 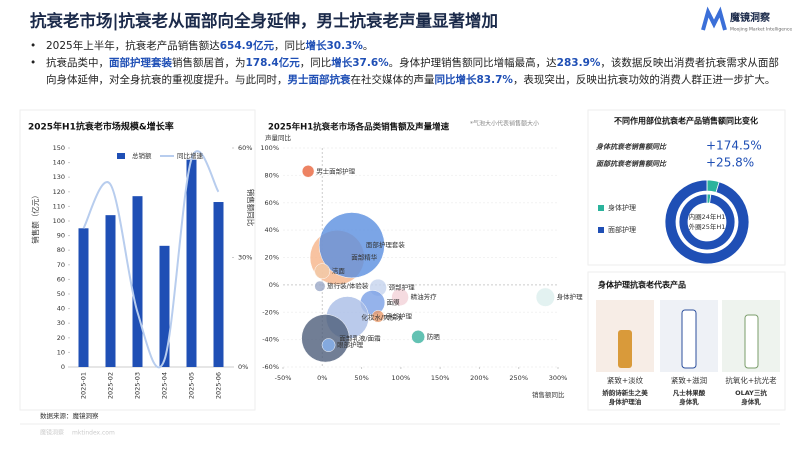 I want to click on bubble-label: 男士面部护理, so click(x=336, y=170).